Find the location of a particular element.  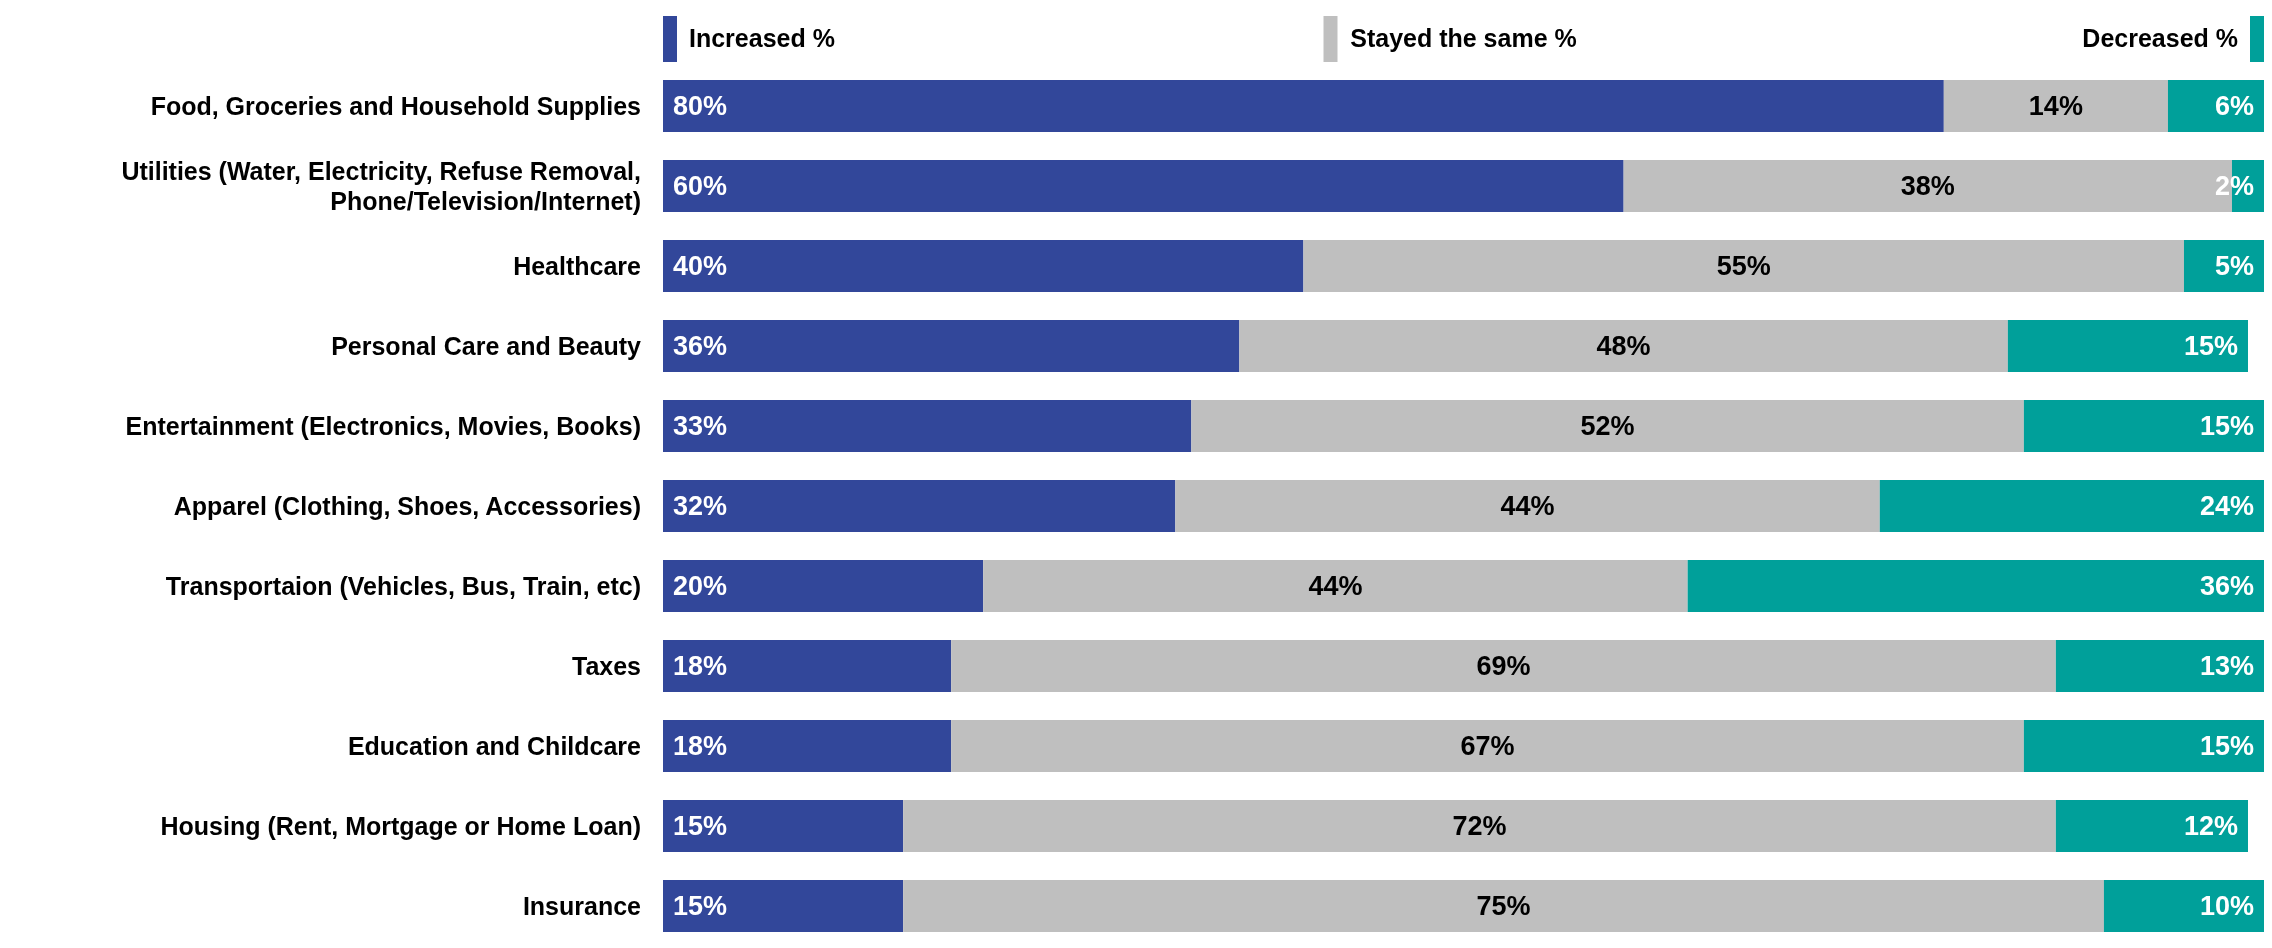

y-tick-label: Utilities (Water, Electricity, Refuse Removal, Phone/Television/Internet) is located at coordinates (381, 185).